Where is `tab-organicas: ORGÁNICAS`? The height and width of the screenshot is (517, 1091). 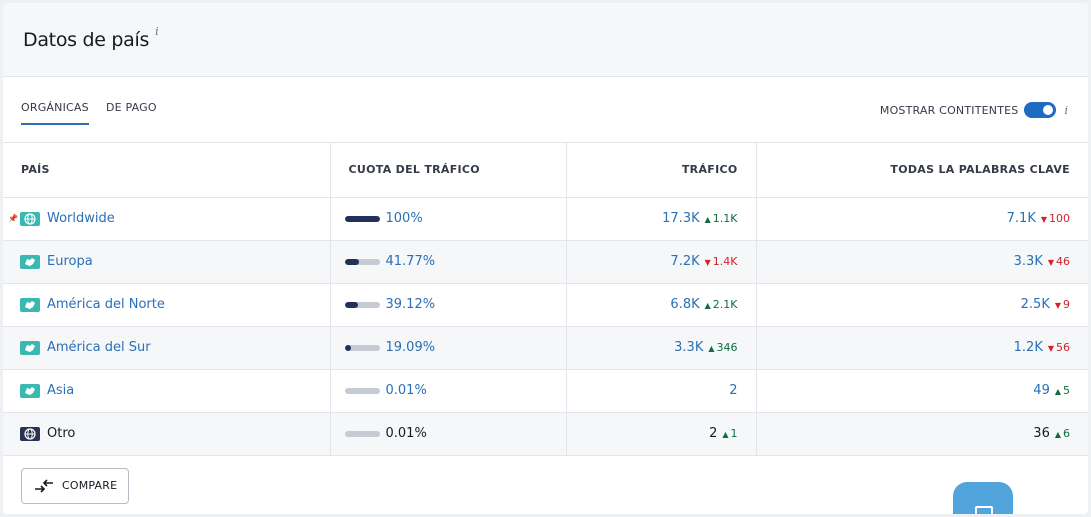
tab-organicas: ORGÁNICAS is located at coordinates (55, 113).